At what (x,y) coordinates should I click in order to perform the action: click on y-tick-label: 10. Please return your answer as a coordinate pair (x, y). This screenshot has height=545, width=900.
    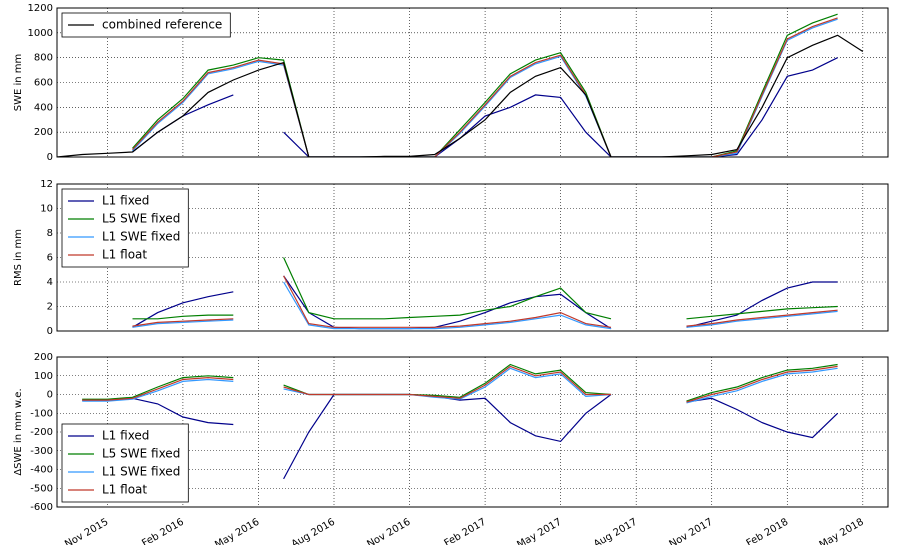
    Looking at the image, I should click on (46, 209).